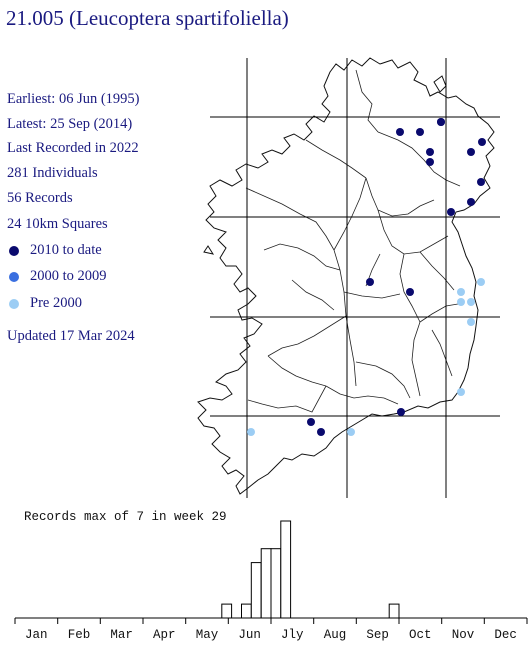  What do you see at coordinates (164, 635) in the screenshot?
I see `month-label: Apr` at bounding box center [164, 635].